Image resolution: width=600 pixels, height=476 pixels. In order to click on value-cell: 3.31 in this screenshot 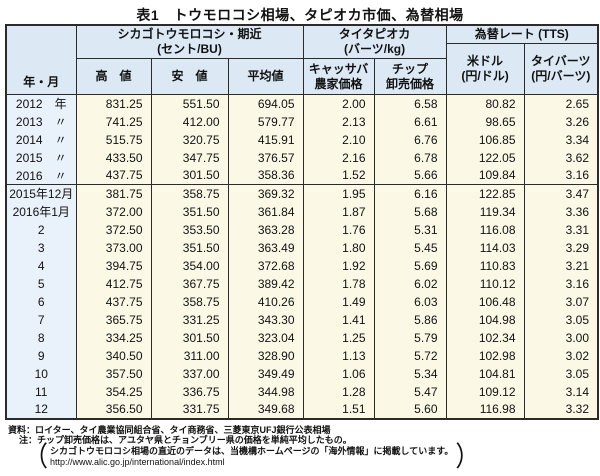, I will do `click(561, 229)`.